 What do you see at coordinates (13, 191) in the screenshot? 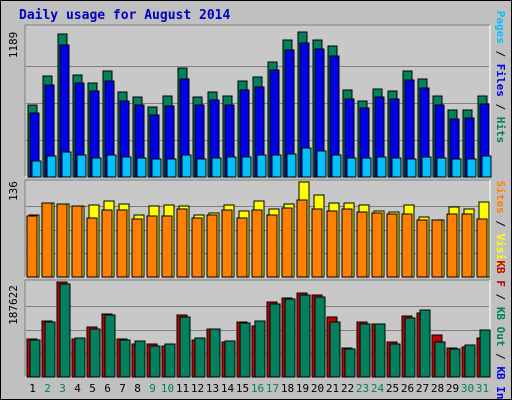
I see `visits-max-label: 136` at bounding box center [13, 191].